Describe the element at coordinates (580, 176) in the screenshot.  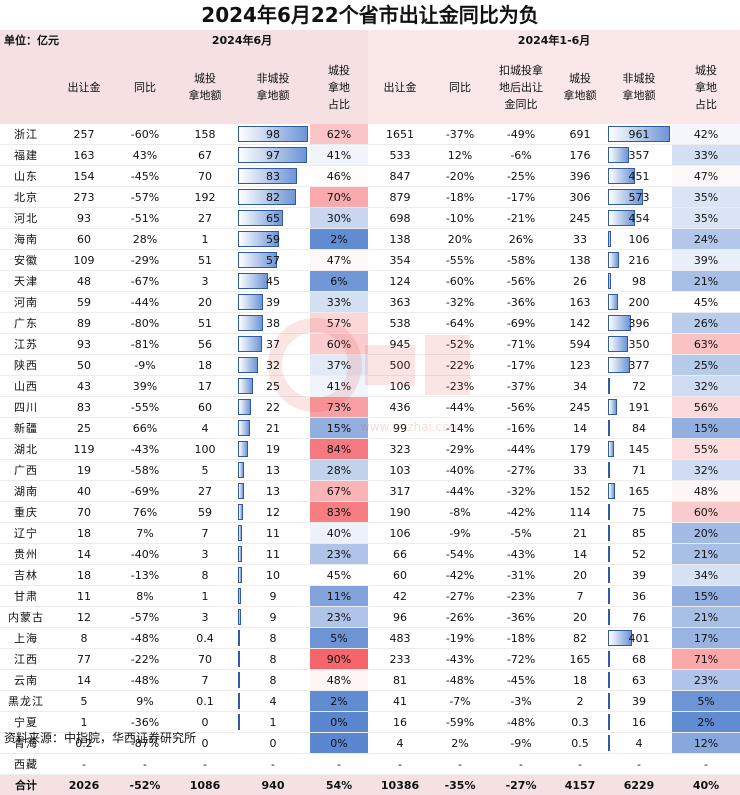
I see `cell-ytd_ct: 396` at that location.